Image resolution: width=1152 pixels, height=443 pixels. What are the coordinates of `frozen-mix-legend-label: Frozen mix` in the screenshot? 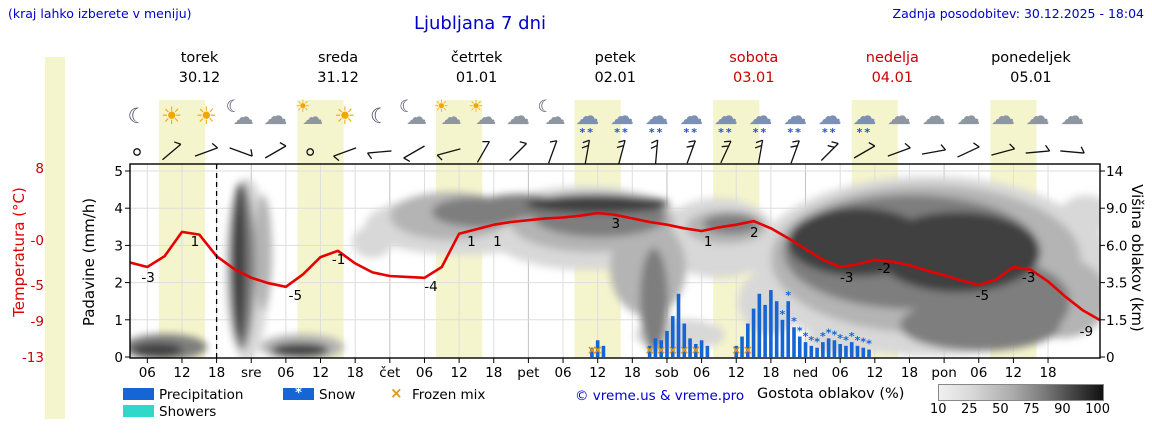 It's located at (449, 395).